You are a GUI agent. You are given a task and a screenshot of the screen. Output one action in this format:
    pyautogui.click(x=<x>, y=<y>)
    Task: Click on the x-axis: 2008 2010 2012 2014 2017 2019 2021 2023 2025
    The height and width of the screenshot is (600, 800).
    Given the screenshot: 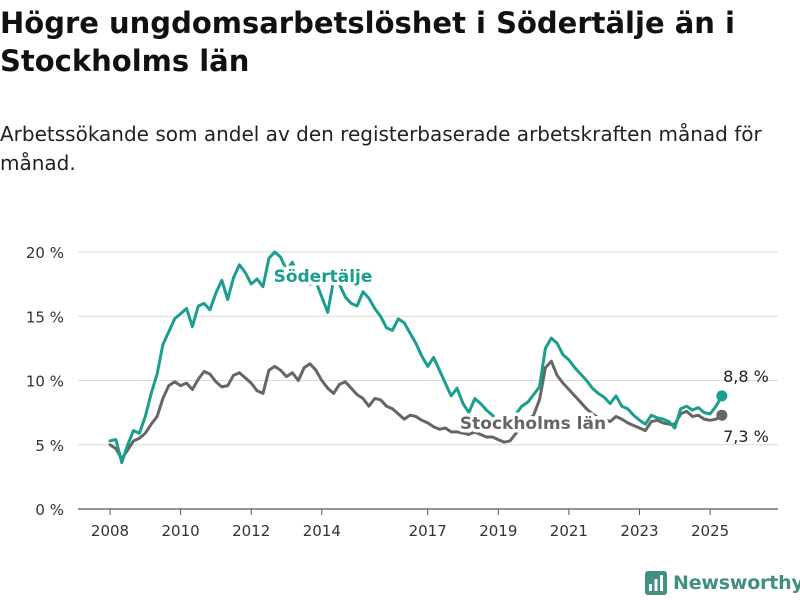 What is the action you would take?
    pyautogui.click(x=410, y=524)
    